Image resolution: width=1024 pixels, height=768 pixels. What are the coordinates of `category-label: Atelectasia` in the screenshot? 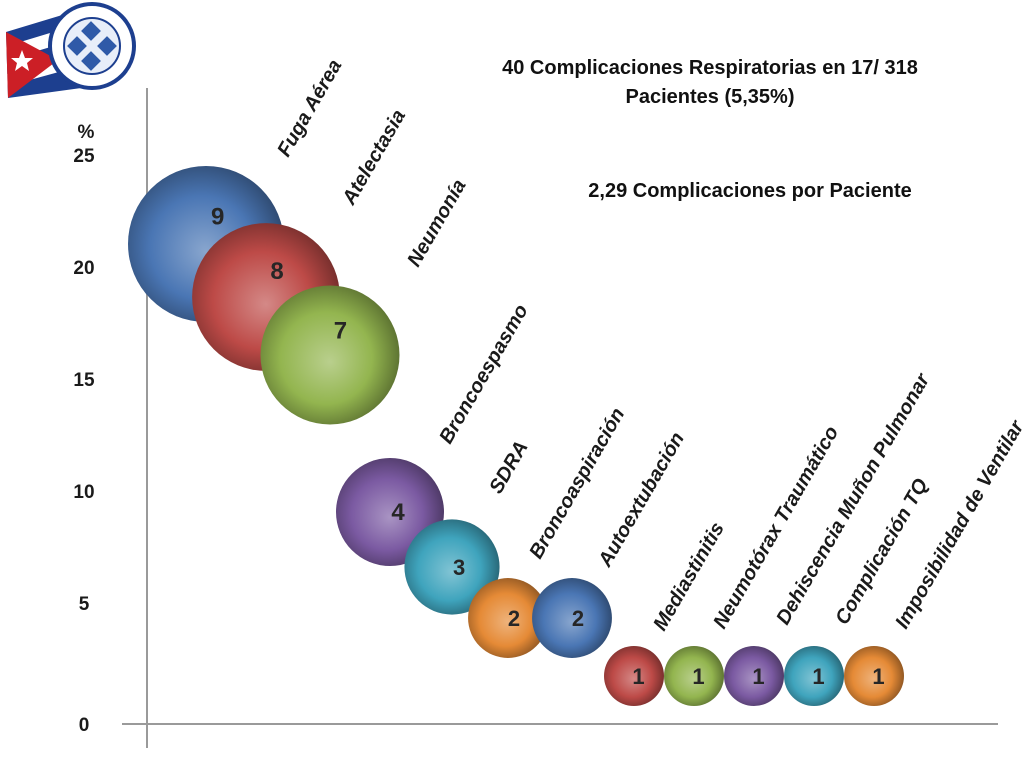 It's located at (374, 157).